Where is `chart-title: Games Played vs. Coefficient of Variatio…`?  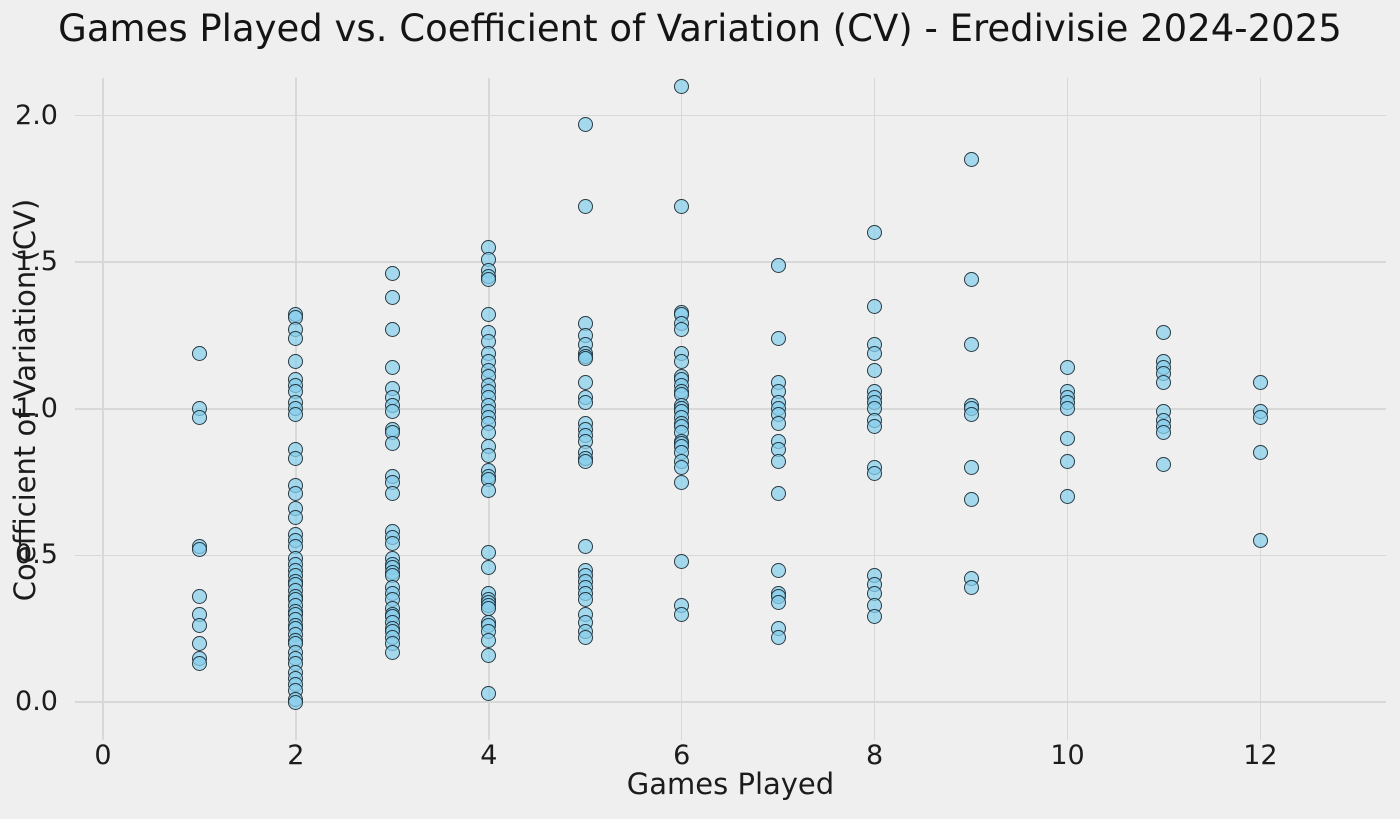 chart-title: Games Played vs. Coefficient of Variatio… is located at coordinates (700, 28).